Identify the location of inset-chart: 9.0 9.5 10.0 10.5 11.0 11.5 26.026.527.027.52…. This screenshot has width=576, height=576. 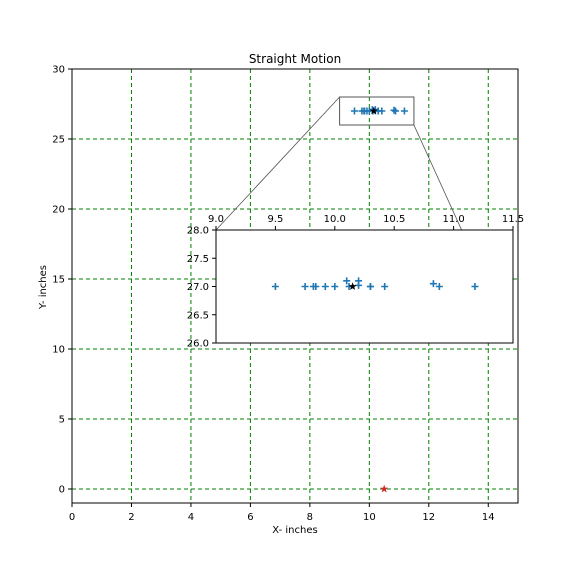
(355, 282).